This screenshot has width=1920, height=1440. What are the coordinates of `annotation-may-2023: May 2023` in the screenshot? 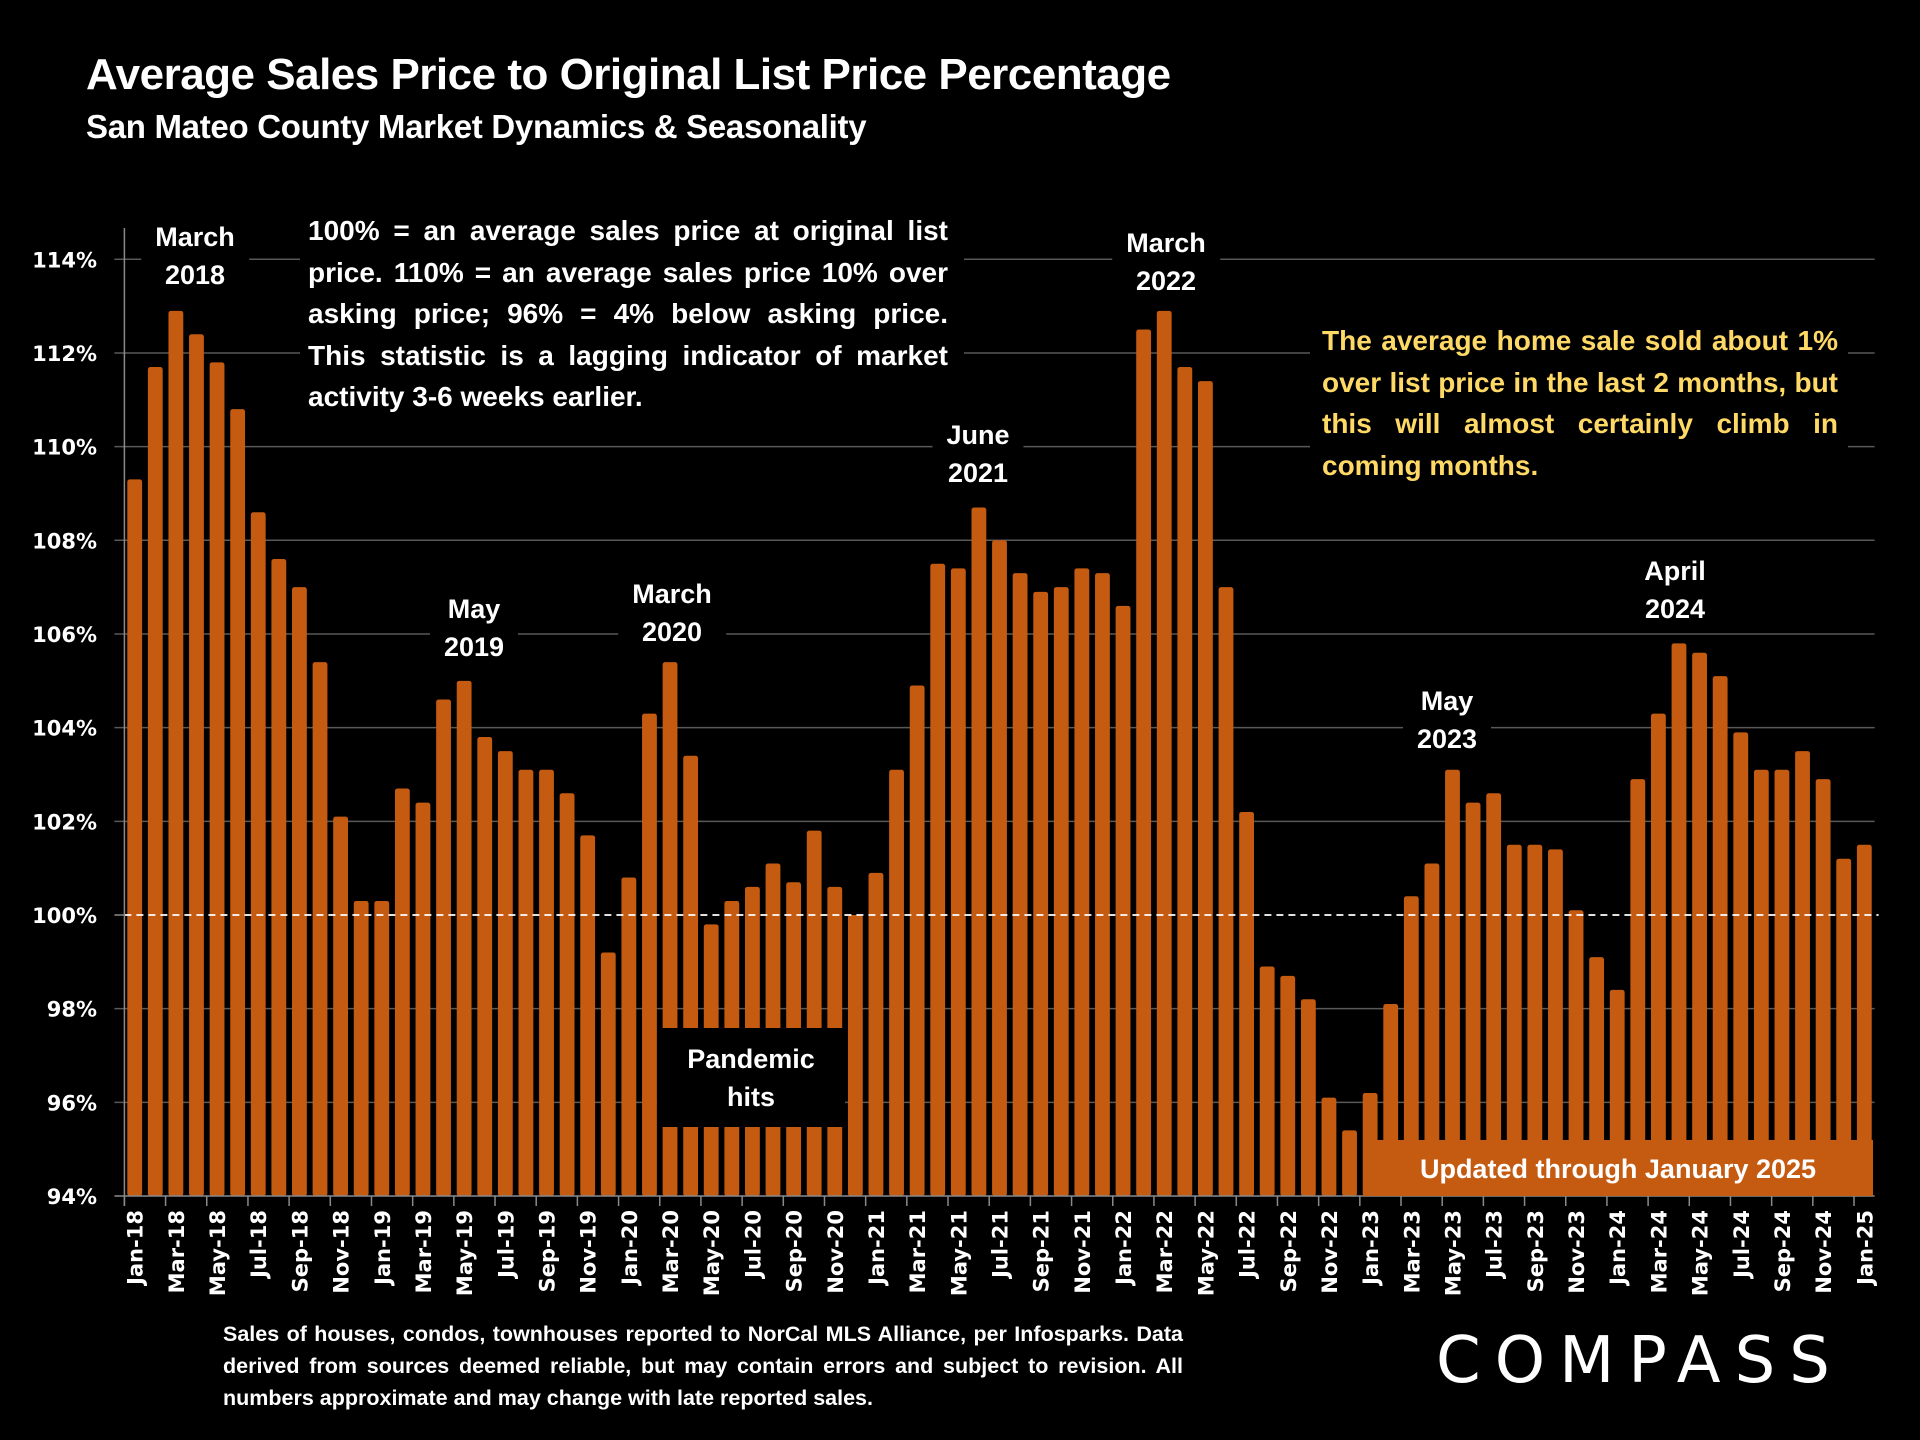 It's located at (1447, 720).